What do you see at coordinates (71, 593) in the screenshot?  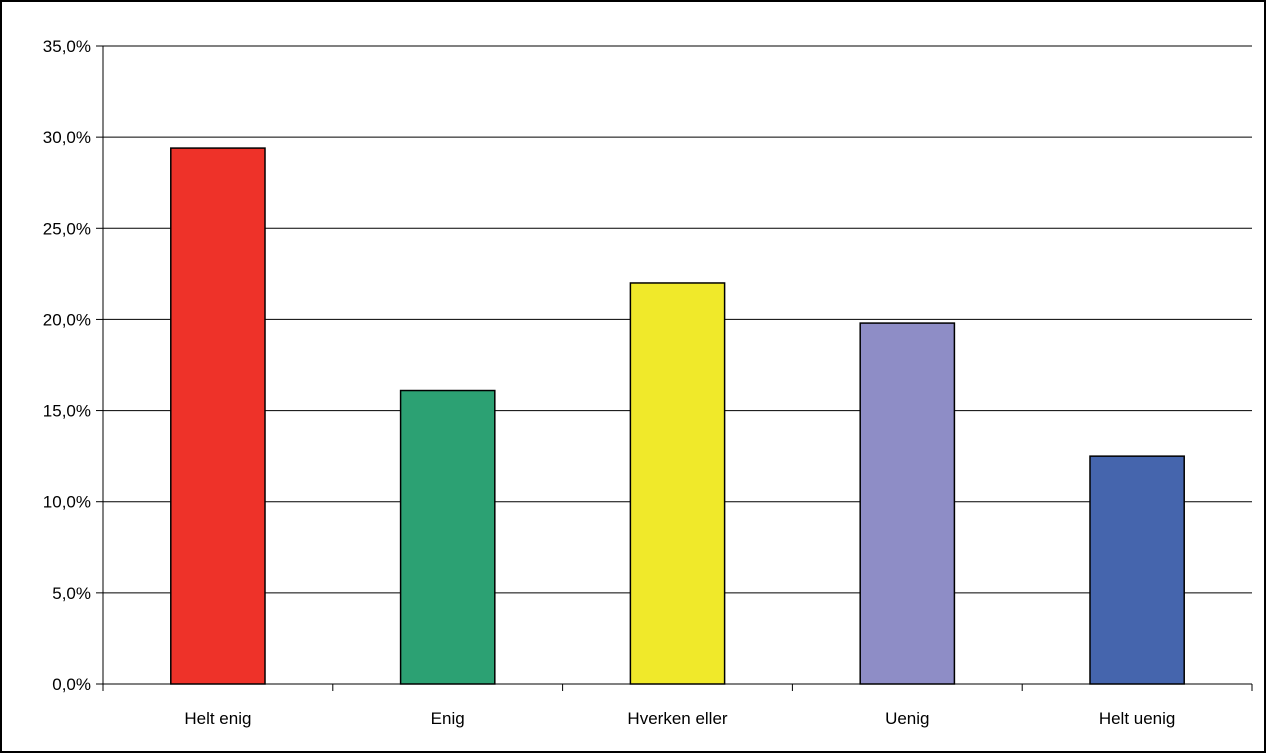 I see `y-tick-label: 5,0%` at bounding box center [71, 593].